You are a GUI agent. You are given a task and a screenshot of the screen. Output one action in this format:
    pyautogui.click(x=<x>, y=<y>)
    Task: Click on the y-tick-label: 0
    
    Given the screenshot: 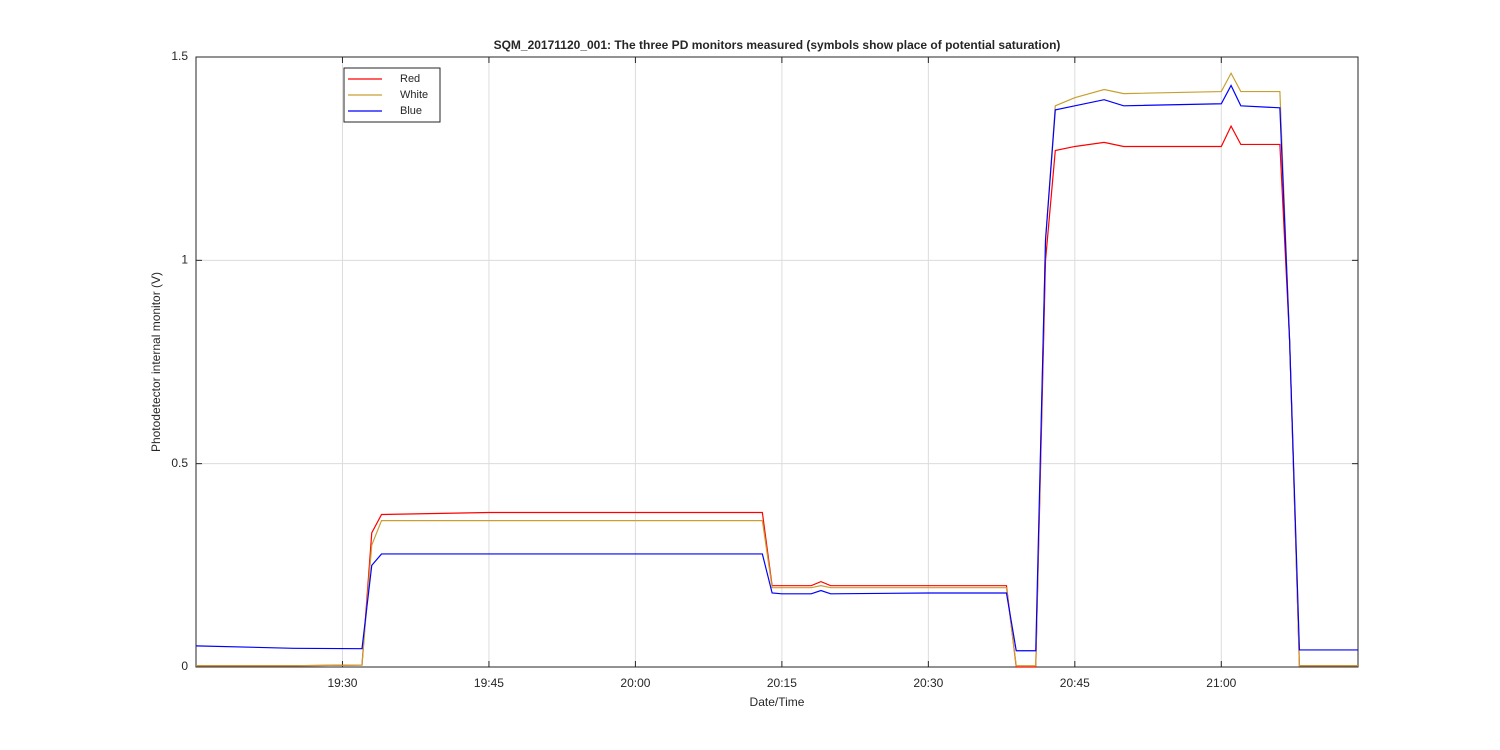 What is the action you would take?
    pyautogui.click(x=184, y=666)
    